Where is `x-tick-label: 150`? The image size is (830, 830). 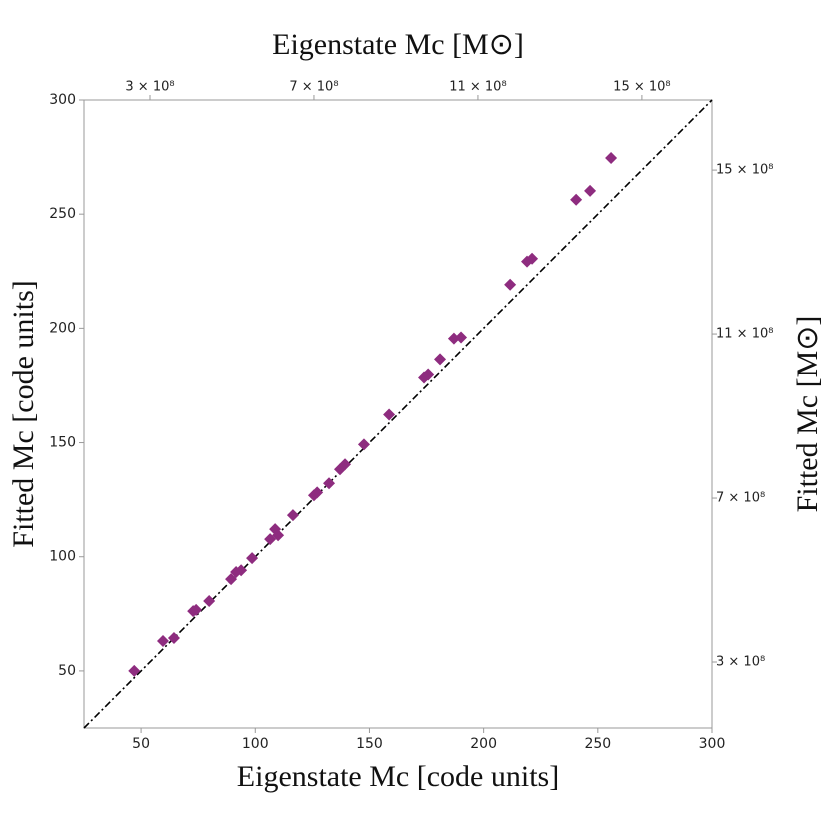 x-tick-label: 150 is located at coordinates (369, 744).